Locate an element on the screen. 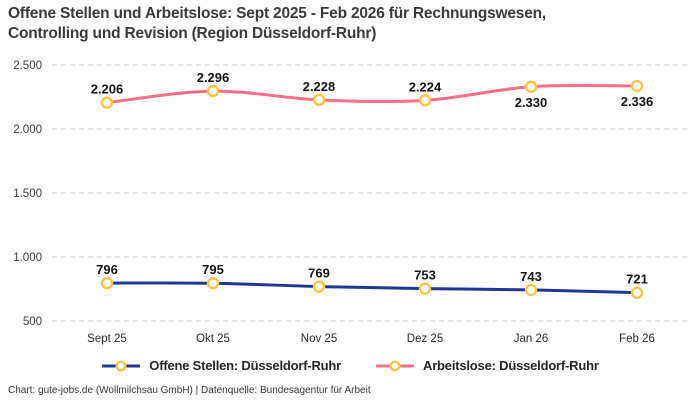 The height and width of the screenshot is (400, 700). legend-item-arbeitslose: Arbeitslose: Düsseldorf-Ruhr is located at coordinates (487, 365).